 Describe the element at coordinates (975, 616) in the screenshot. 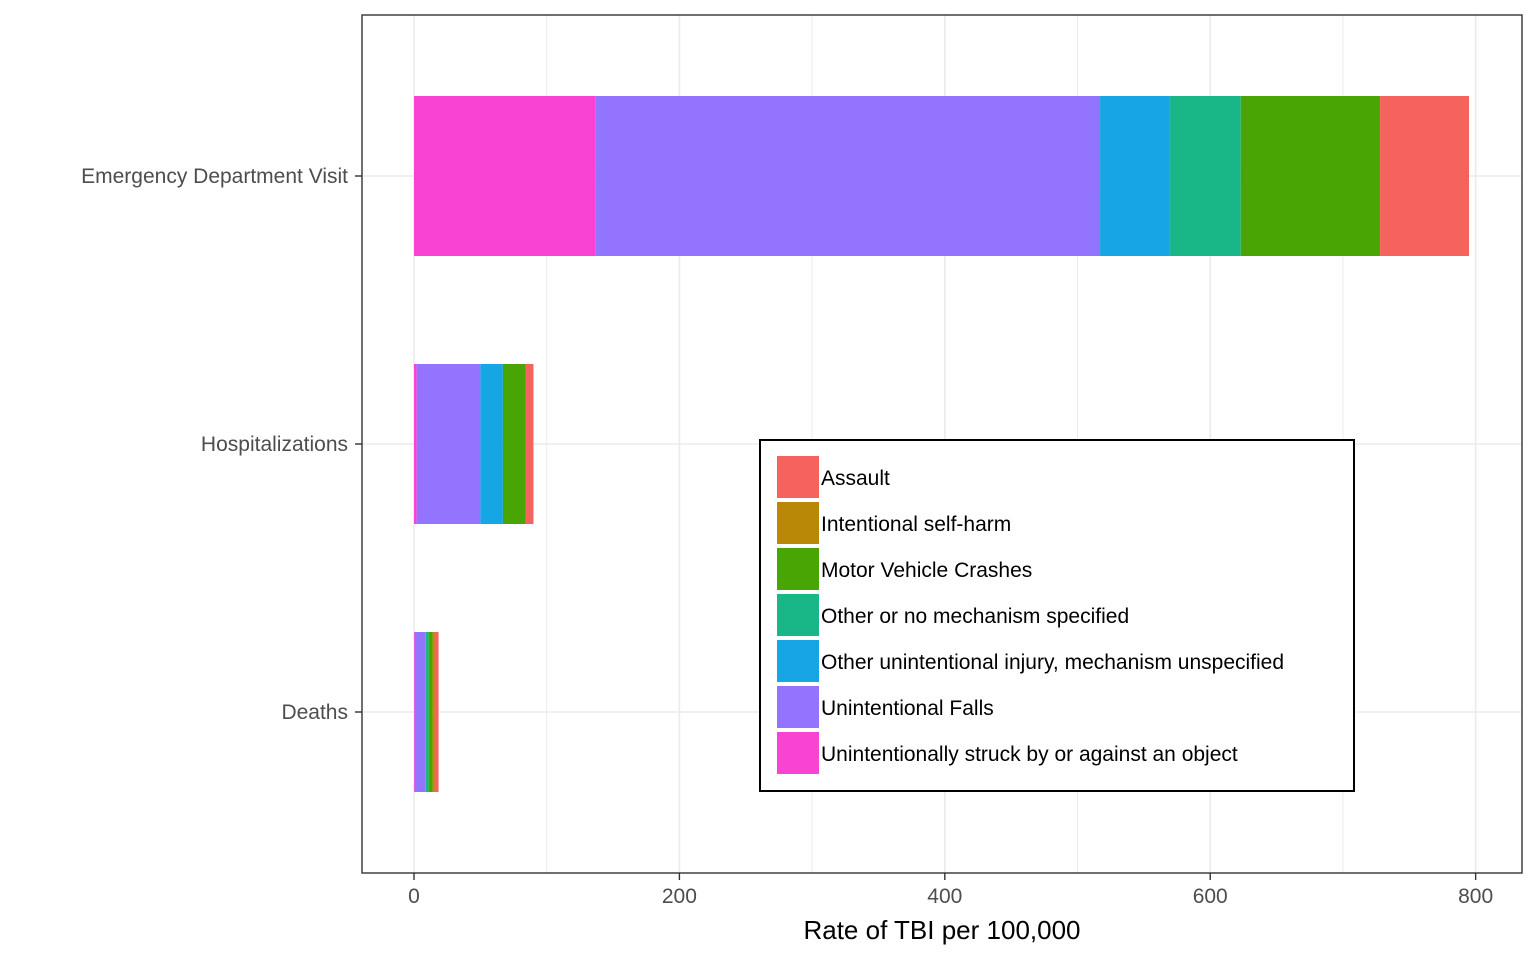

I see `legend-label-other-or-no-mechanism-specified: Other or no mechanism specified` at that location.